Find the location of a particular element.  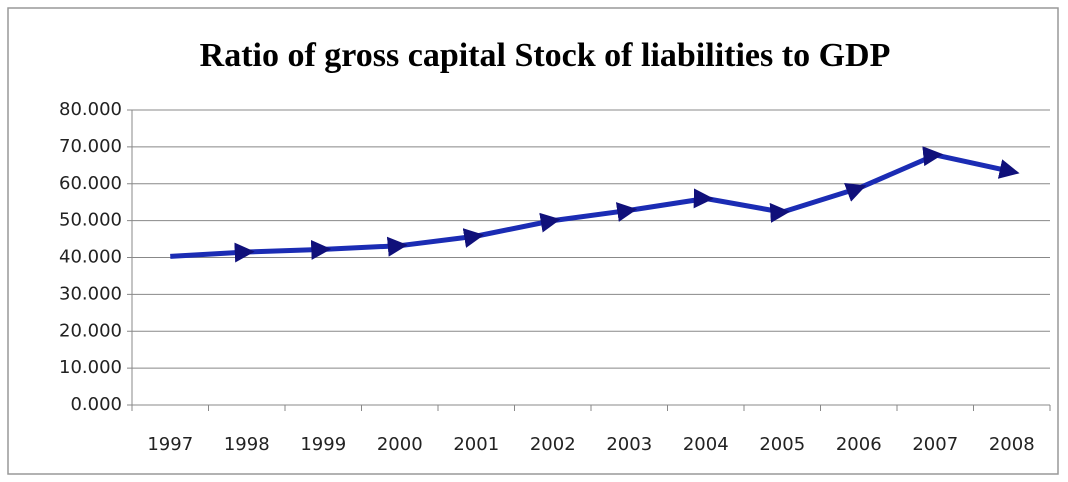

x-tick-label: 2001 is located at coordinates (476, 444).